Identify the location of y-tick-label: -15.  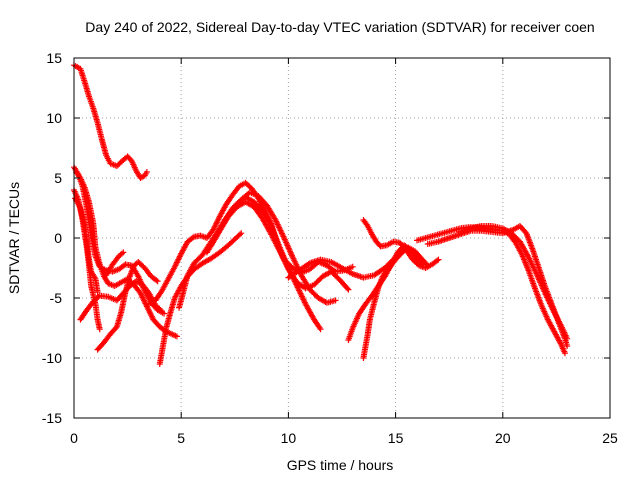
(52, 418).